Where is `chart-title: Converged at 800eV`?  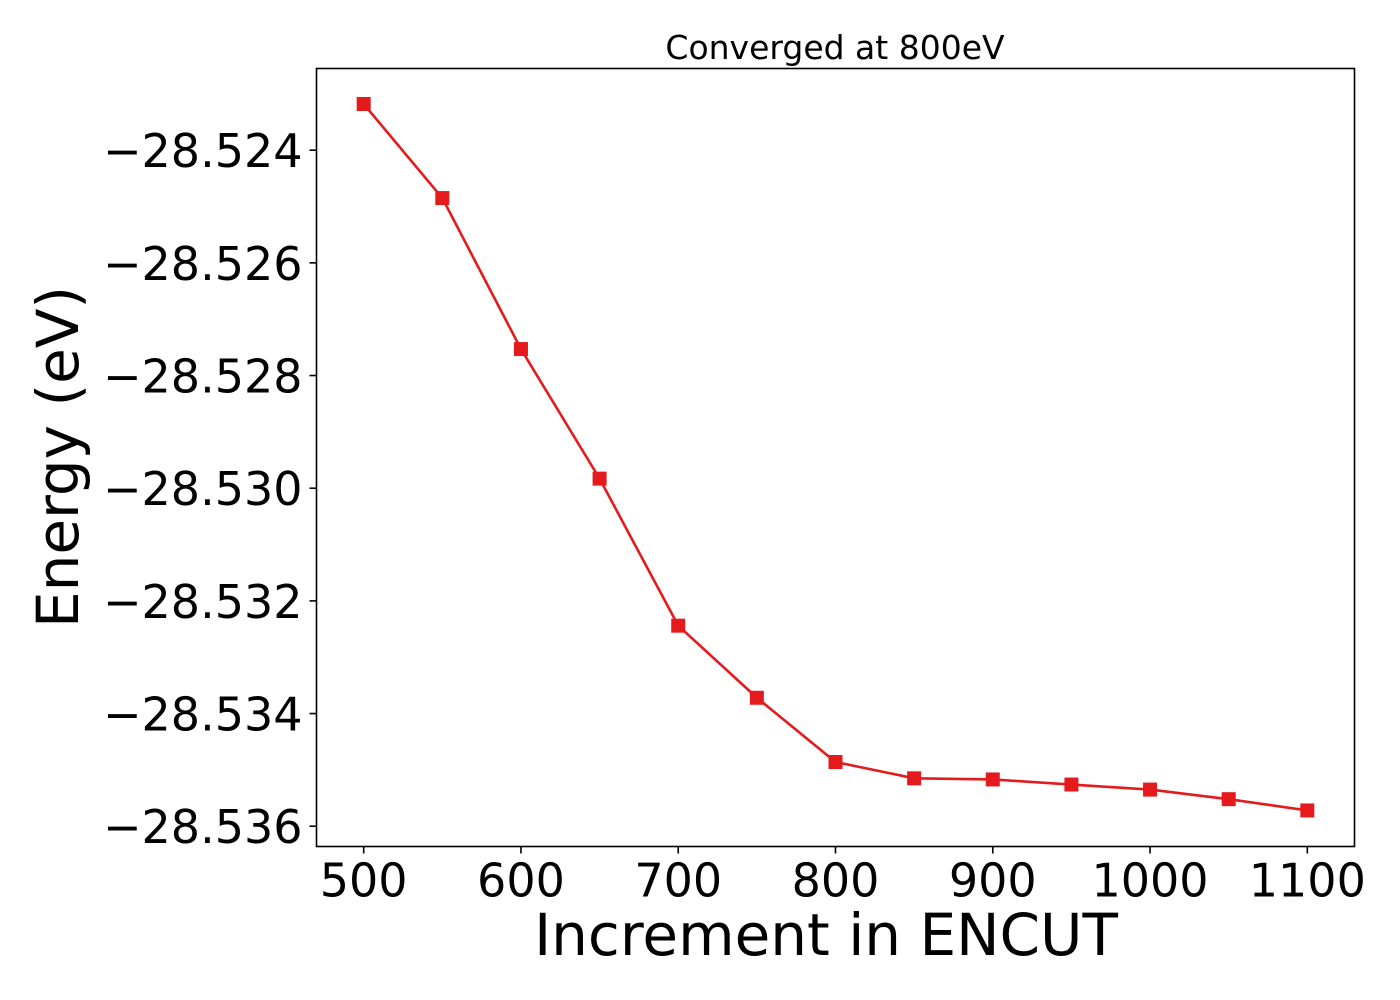 chart-title: Converged at 800eV is located at coordinates (835, 47).